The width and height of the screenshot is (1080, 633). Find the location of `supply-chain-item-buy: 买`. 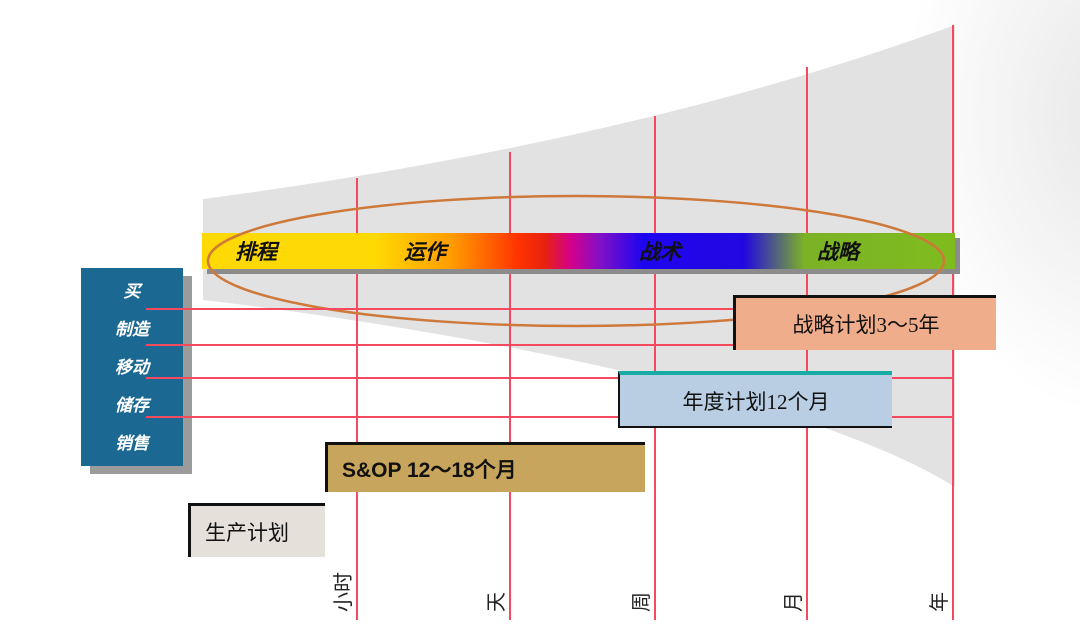

supply-chain-item-buy: 买 is located at coordinates (132, 291).